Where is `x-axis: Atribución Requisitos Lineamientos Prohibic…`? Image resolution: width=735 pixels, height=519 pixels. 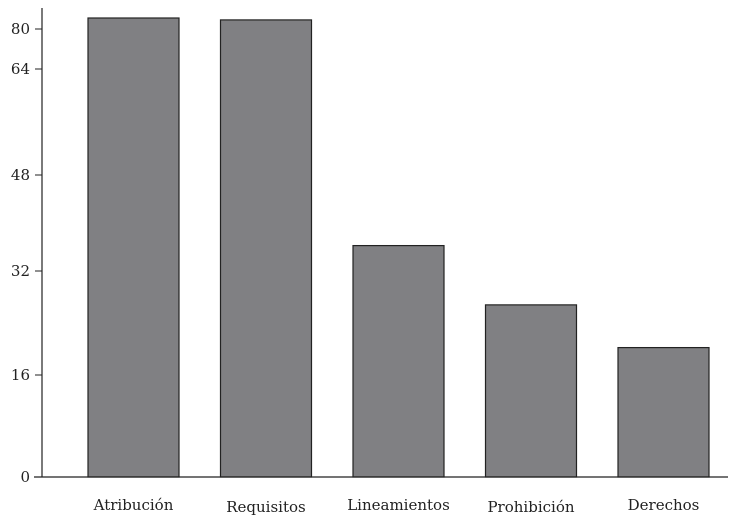 x-axis: Atribución Requisitos Lineamientos Prohibic… is located at coordinates (381, 496).